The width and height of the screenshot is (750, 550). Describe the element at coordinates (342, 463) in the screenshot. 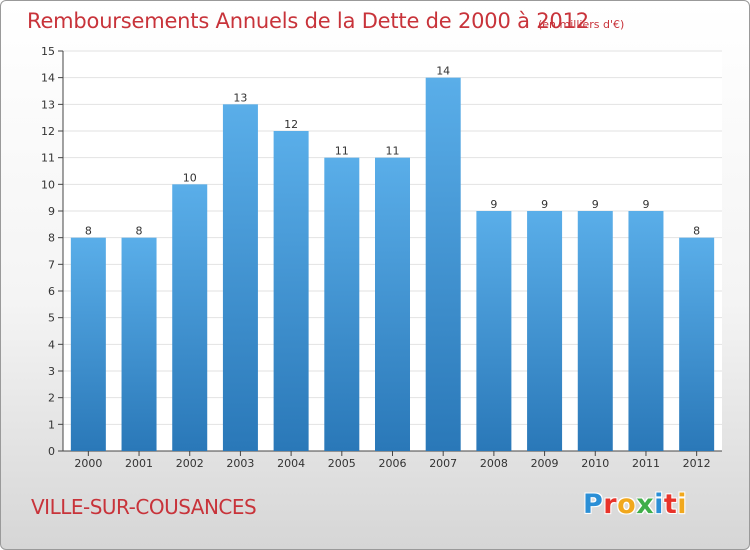

I see `x-tick-label: 2005` at that location.